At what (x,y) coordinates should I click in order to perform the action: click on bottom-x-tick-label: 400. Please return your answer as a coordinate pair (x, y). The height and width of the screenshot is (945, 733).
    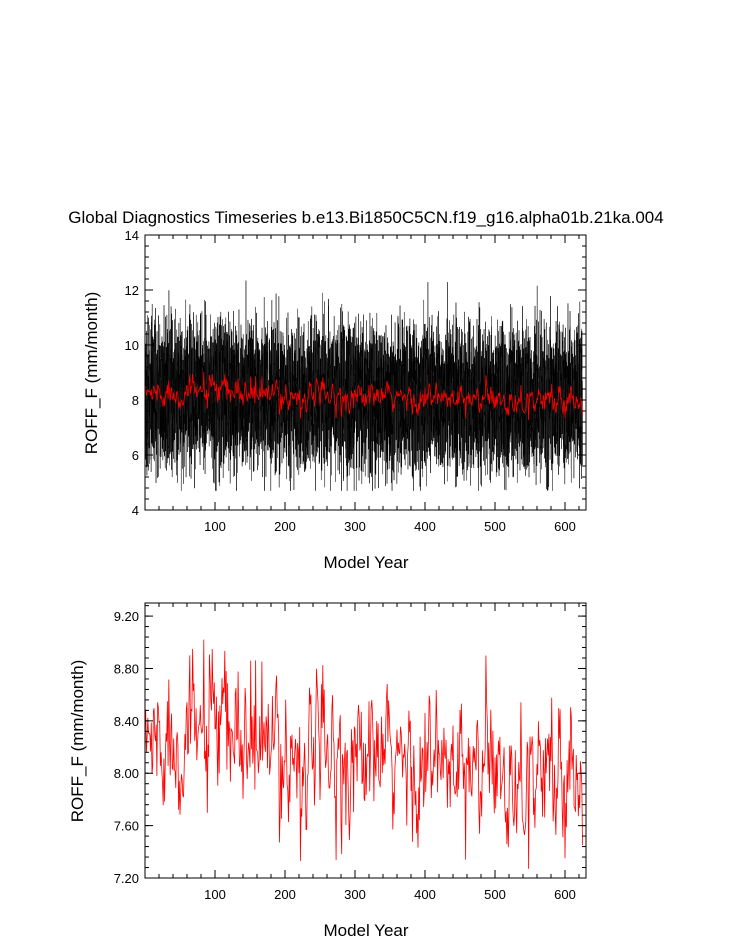
    Looking at the image, I should click on (425, 894).